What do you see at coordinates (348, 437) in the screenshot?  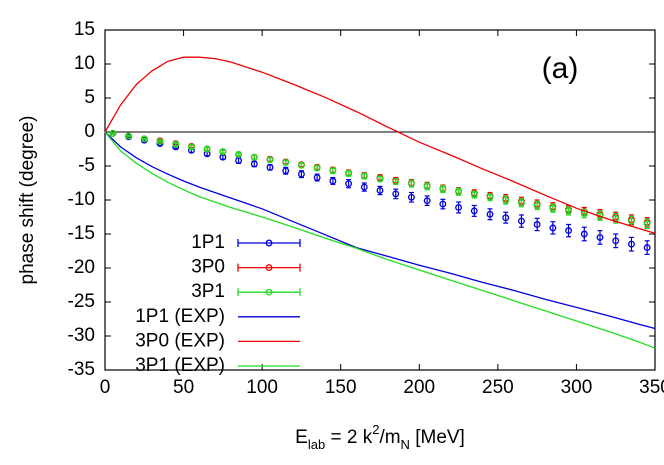 I see `x-label-part: = 2 k` at bounding box center [348, 437].